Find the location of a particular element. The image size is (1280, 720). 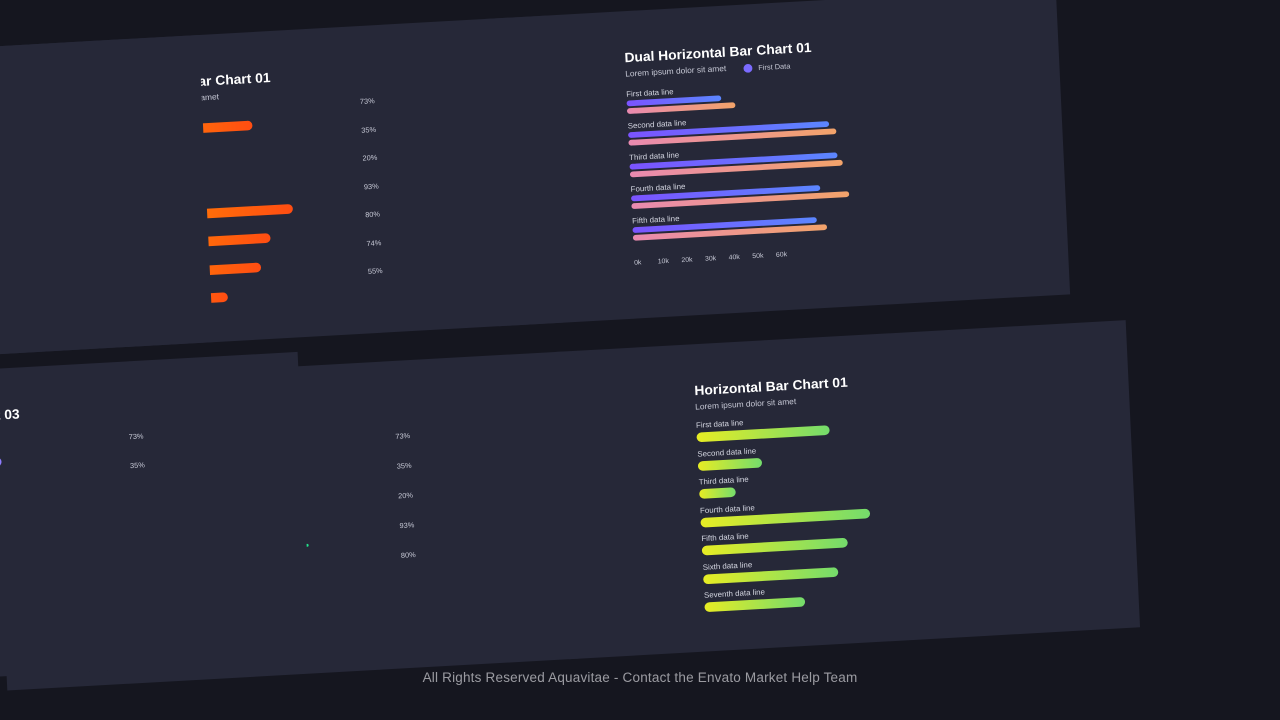

x-axis-tick-label: 60k is located at coordinates (781, 255).